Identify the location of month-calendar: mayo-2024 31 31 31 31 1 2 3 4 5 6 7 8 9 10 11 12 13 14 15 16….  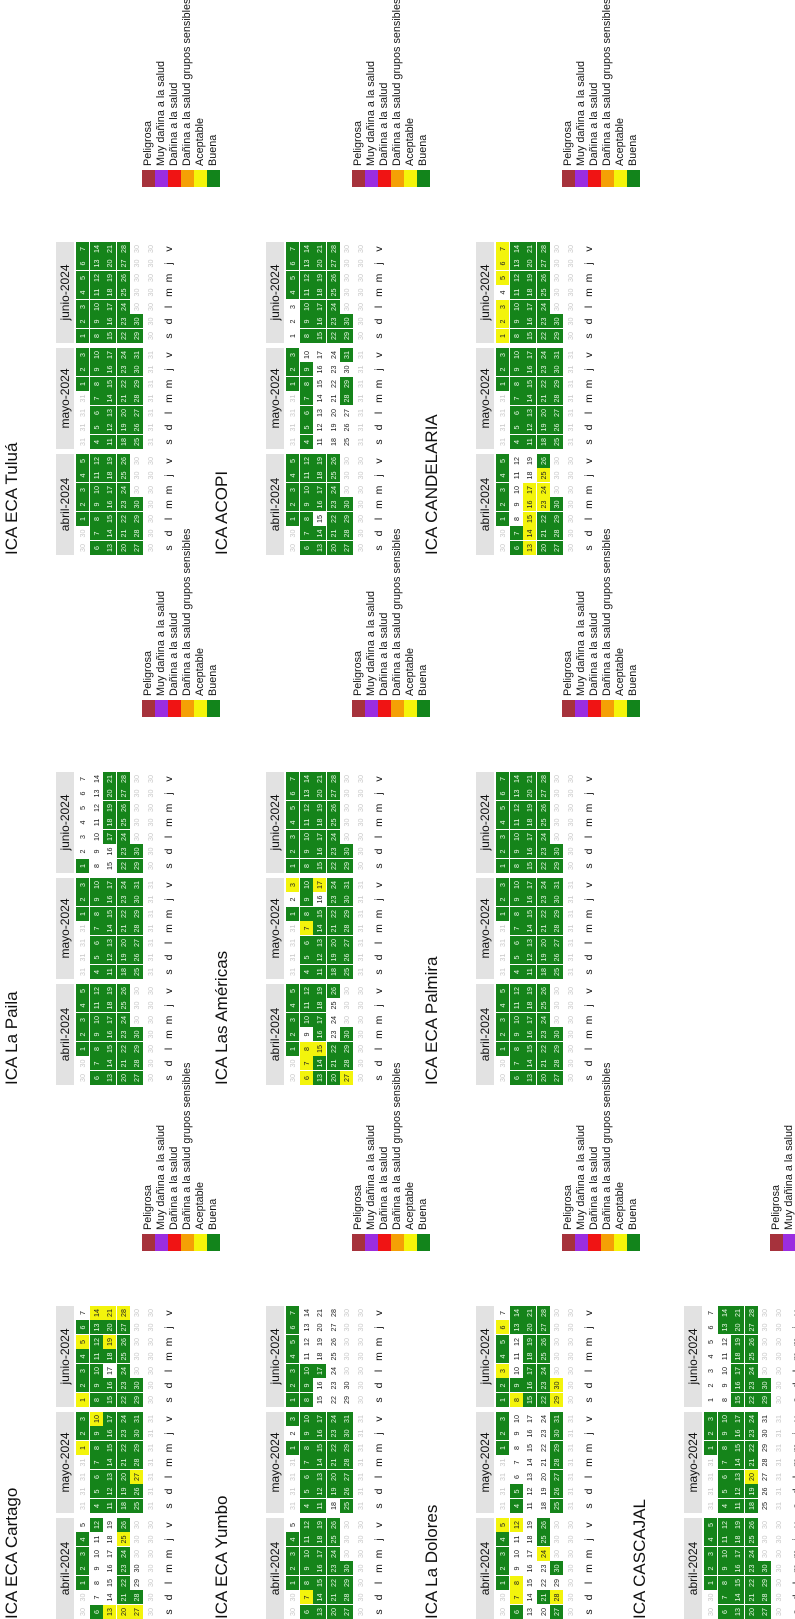
(116, 1462).